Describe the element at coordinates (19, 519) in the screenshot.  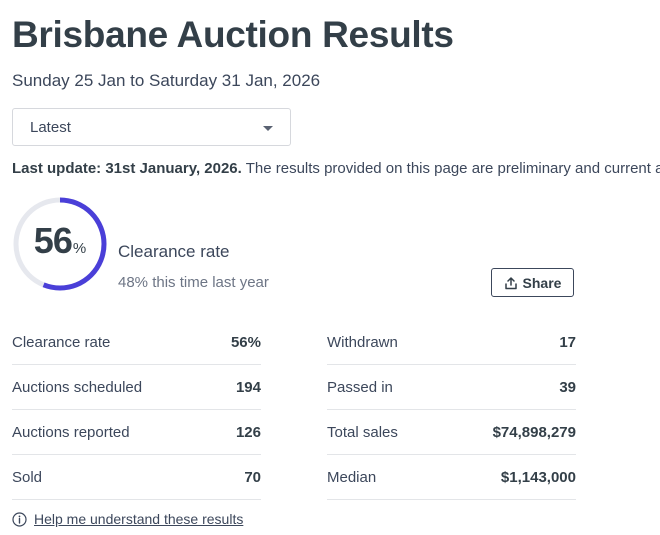
I see `info-icon` at that location.